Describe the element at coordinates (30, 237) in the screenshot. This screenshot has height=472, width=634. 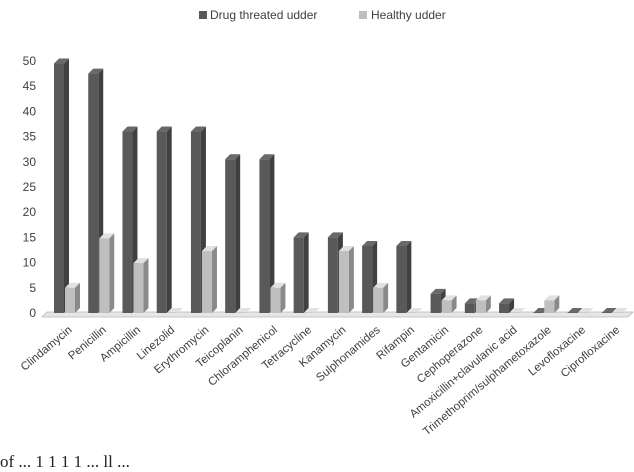
I see `y-tick-label: 15` at that location.